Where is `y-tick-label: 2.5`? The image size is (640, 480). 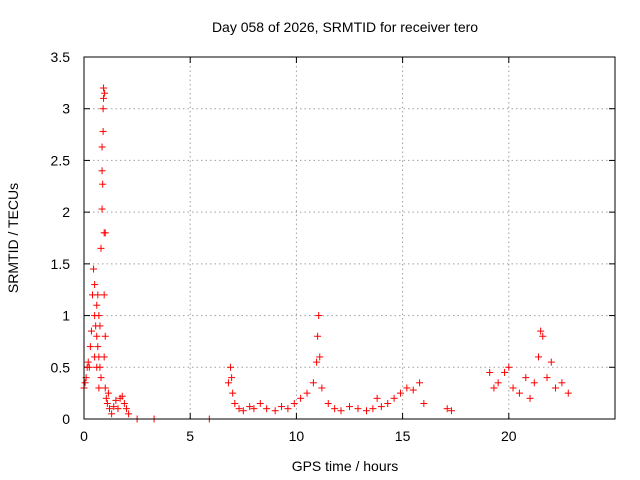 y-tick-label: 2.5 is located at coordinates (61, 160).